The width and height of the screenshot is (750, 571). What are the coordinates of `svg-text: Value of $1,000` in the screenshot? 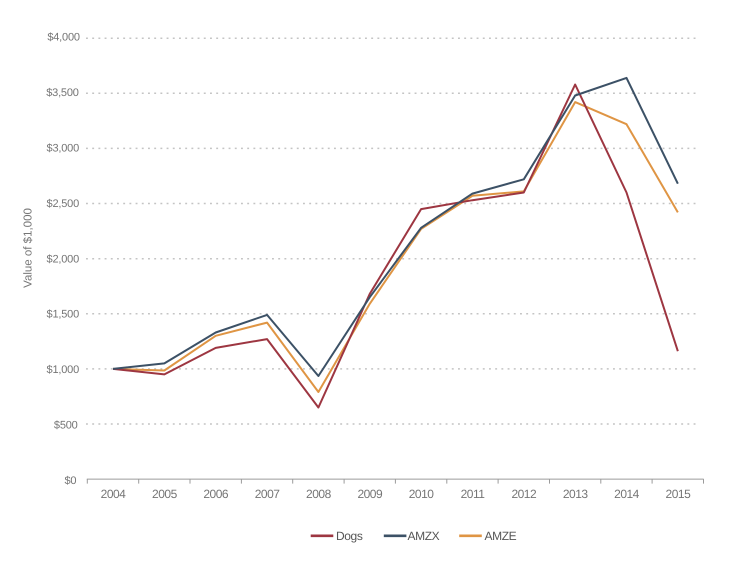 It's located at (29, 248).